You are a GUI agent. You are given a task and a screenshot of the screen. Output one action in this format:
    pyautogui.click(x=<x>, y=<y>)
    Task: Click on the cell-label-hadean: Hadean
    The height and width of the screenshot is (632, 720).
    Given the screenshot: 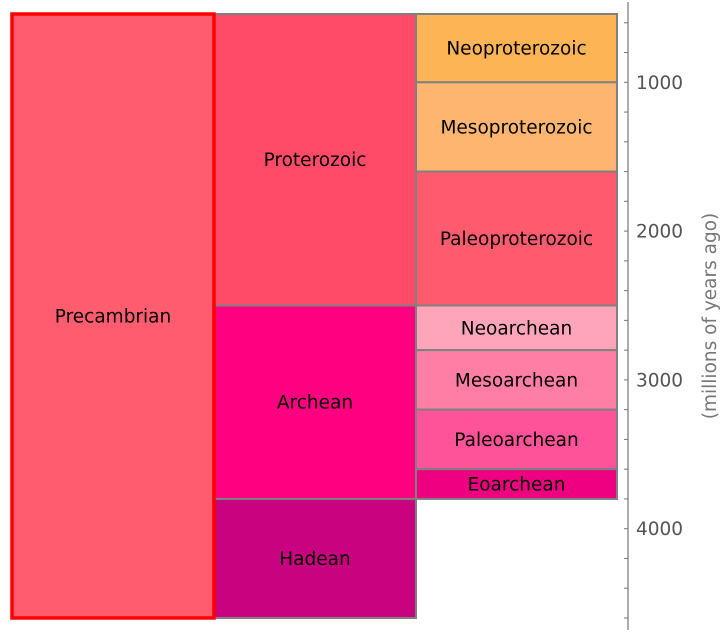 What is the action you would take?
    pyautogui.click(x=314, y=559)
    